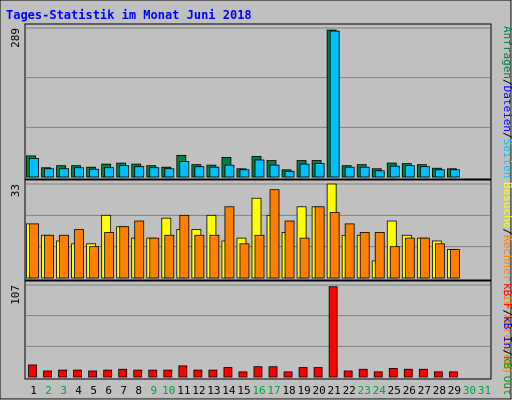  What do you see at coordinates (229, 390) in the screenshot?
I see `x-tick-label-14: 14` at bounding box center [229, 390].